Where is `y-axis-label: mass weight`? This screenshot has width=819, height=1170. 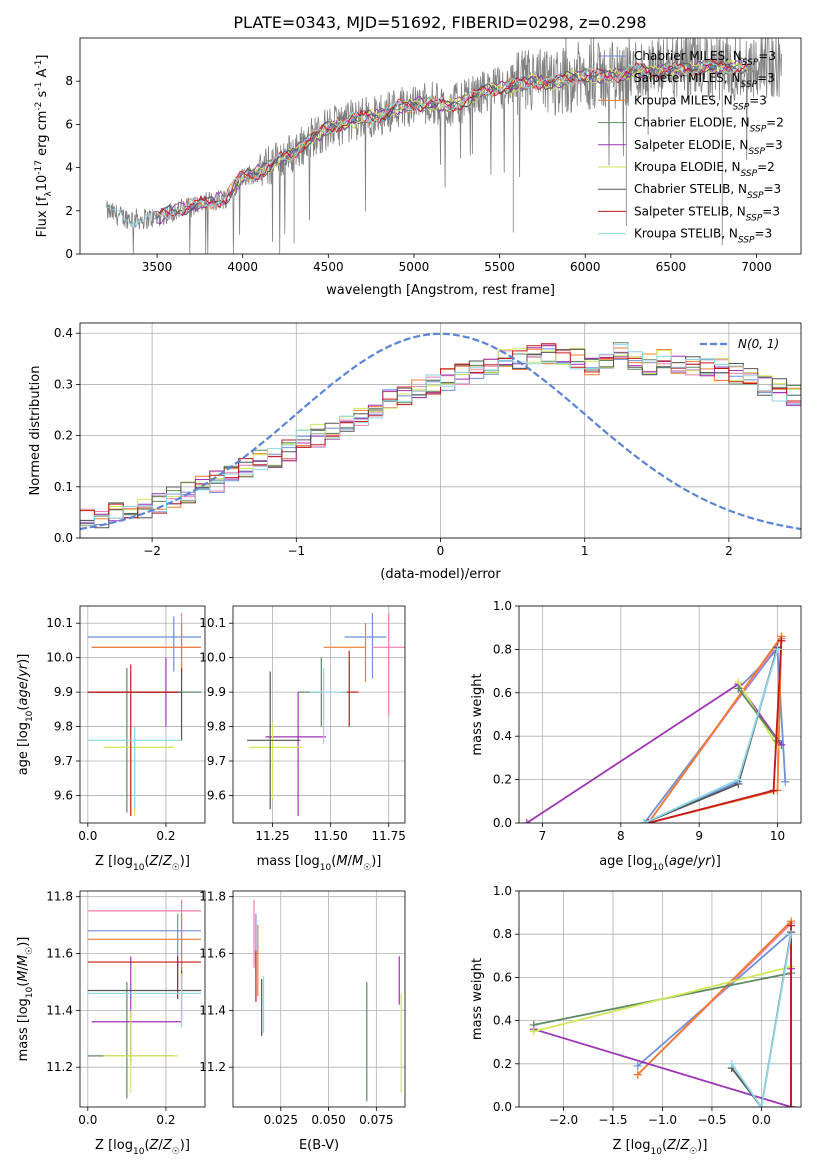
y-axis-label: mass weight is located at coordinates (477, 714).